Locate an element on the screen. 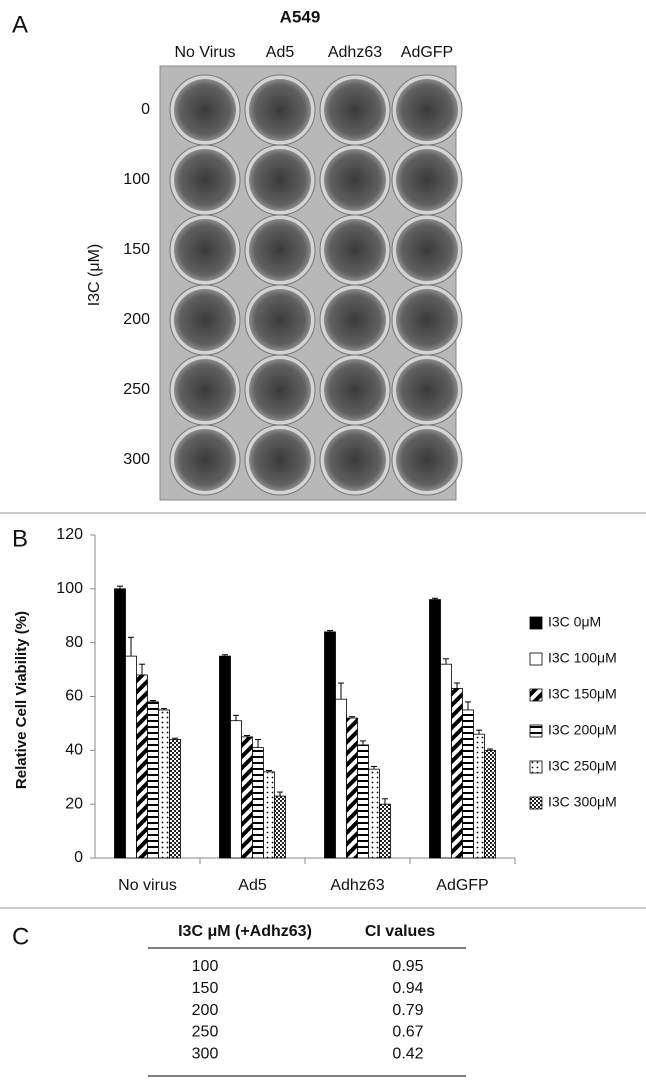 Image resolution: width=646 pixels, height=1088 pixels. panel-label: B is located at coordinates (20, 538).